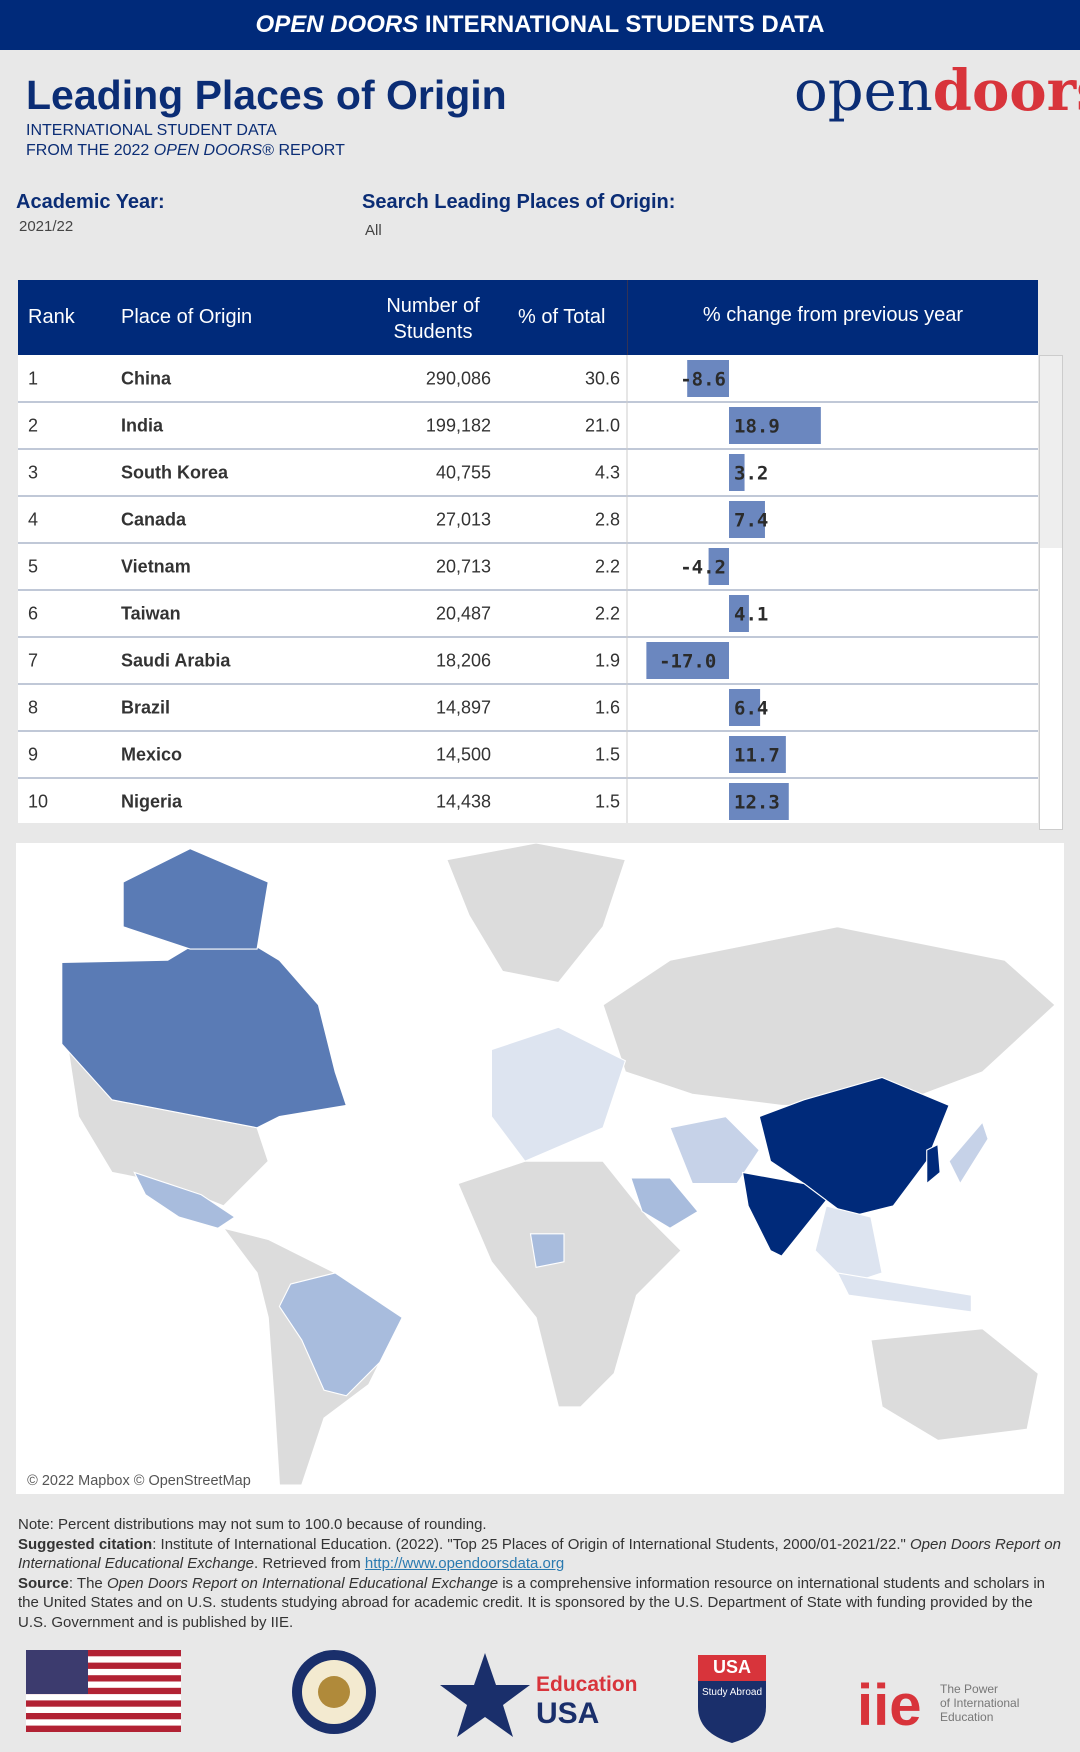 The width and height of the screenshot is (1080, 1752). I want to click on students-cell: 14,438, so click(463, 802).